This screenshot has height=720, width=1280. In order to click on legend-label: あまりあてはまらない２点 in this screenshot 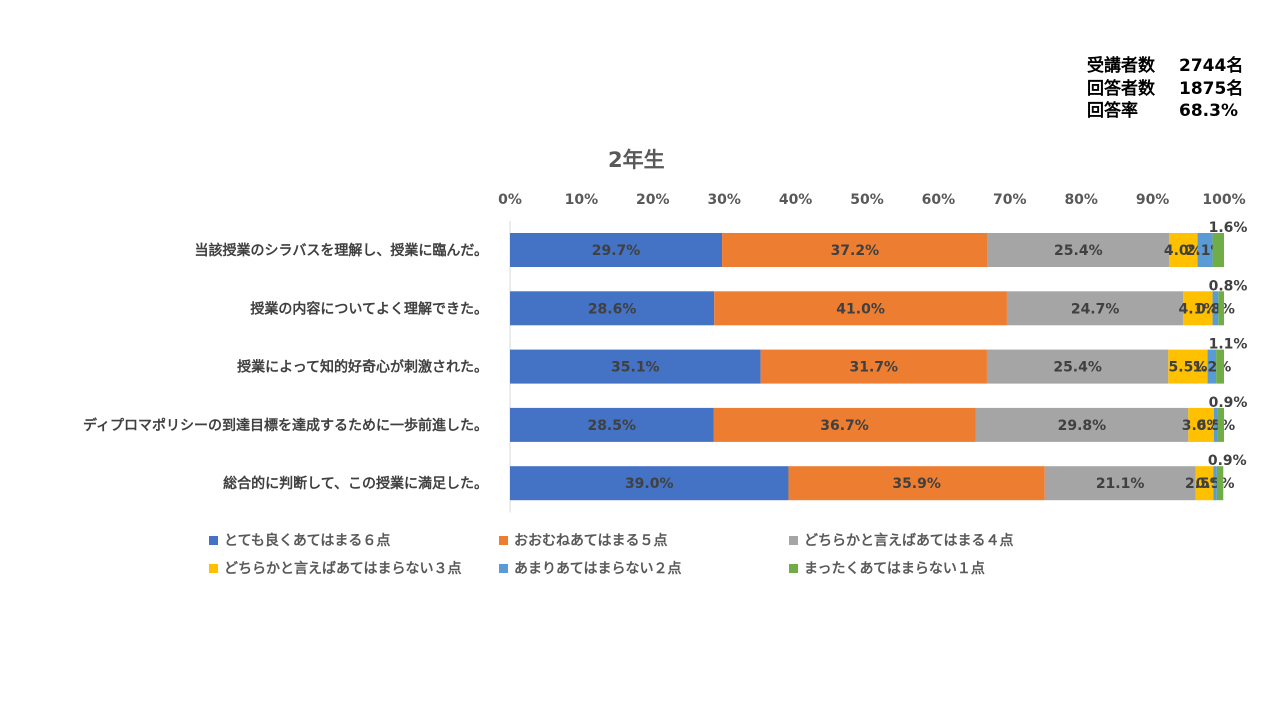, I will do `click(598, 569)`.